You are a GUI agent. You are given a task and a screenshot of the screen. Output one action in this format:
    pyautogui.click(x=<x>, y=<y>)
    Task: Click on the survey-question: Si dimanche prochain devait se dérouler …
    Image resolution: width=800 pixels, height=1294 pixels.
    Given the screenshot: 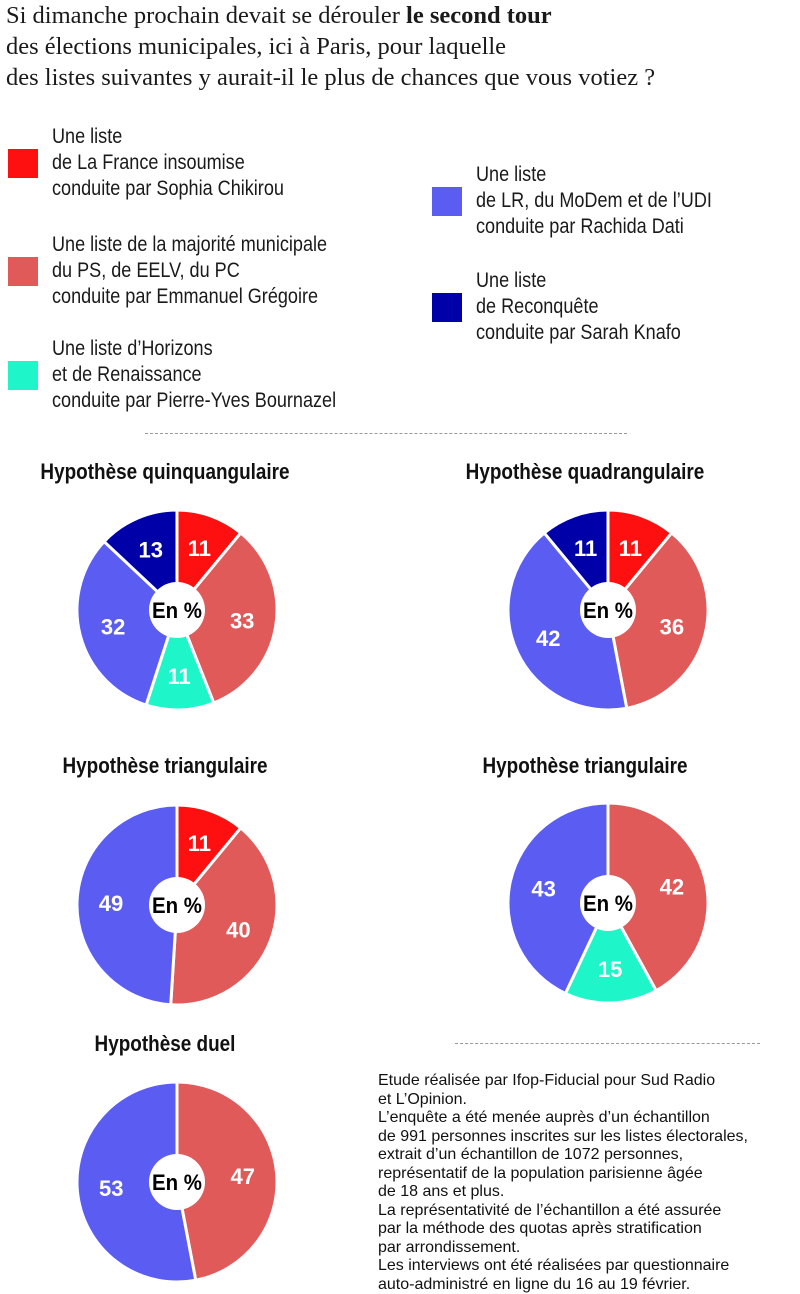 What is the action you would take?
    pyautogui.click(x=330, y=46)
    